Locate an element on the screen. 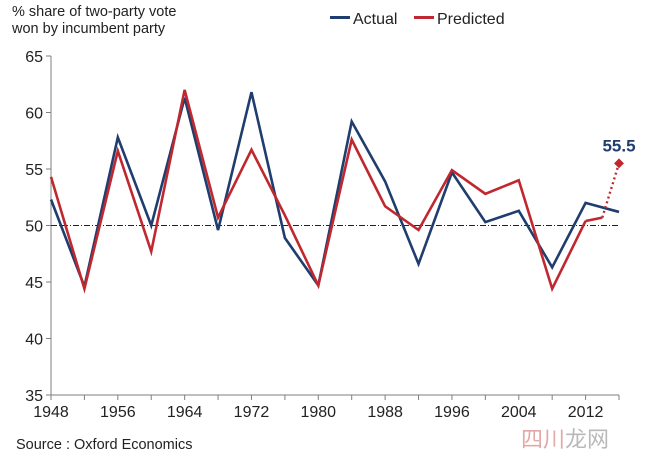 Image resolution: width=647 pixels, height=466 pixels. x-tick-label: 1972 is located at coordinates (252, 412).